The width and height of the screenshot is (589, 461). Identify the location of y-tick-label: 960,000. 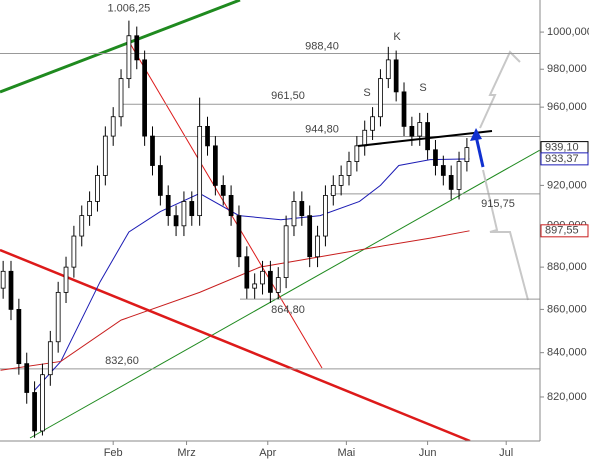
(567, 107).